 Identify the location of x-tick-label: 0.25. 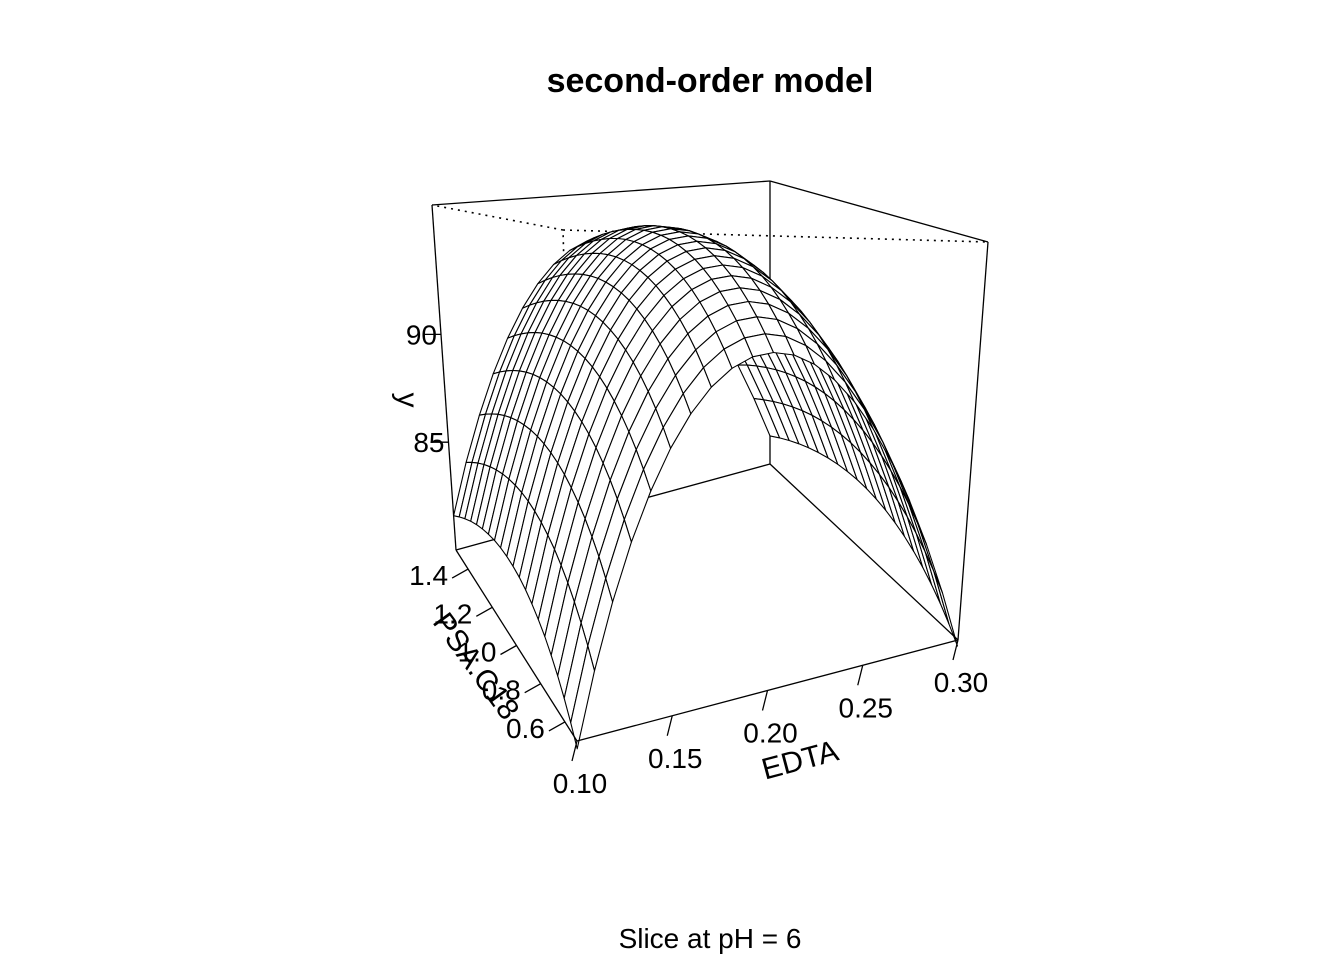
(866, 707).